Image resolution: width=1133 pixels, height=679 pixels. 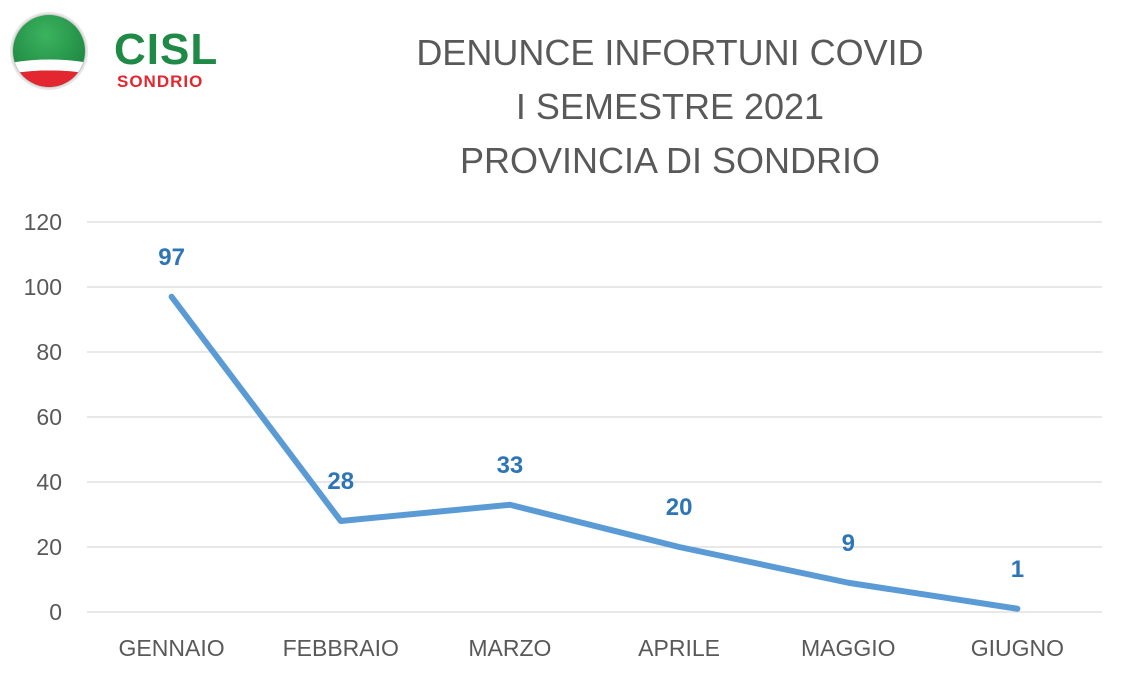 I want to click on logo-name: CISL, so click(x=166, y=49).